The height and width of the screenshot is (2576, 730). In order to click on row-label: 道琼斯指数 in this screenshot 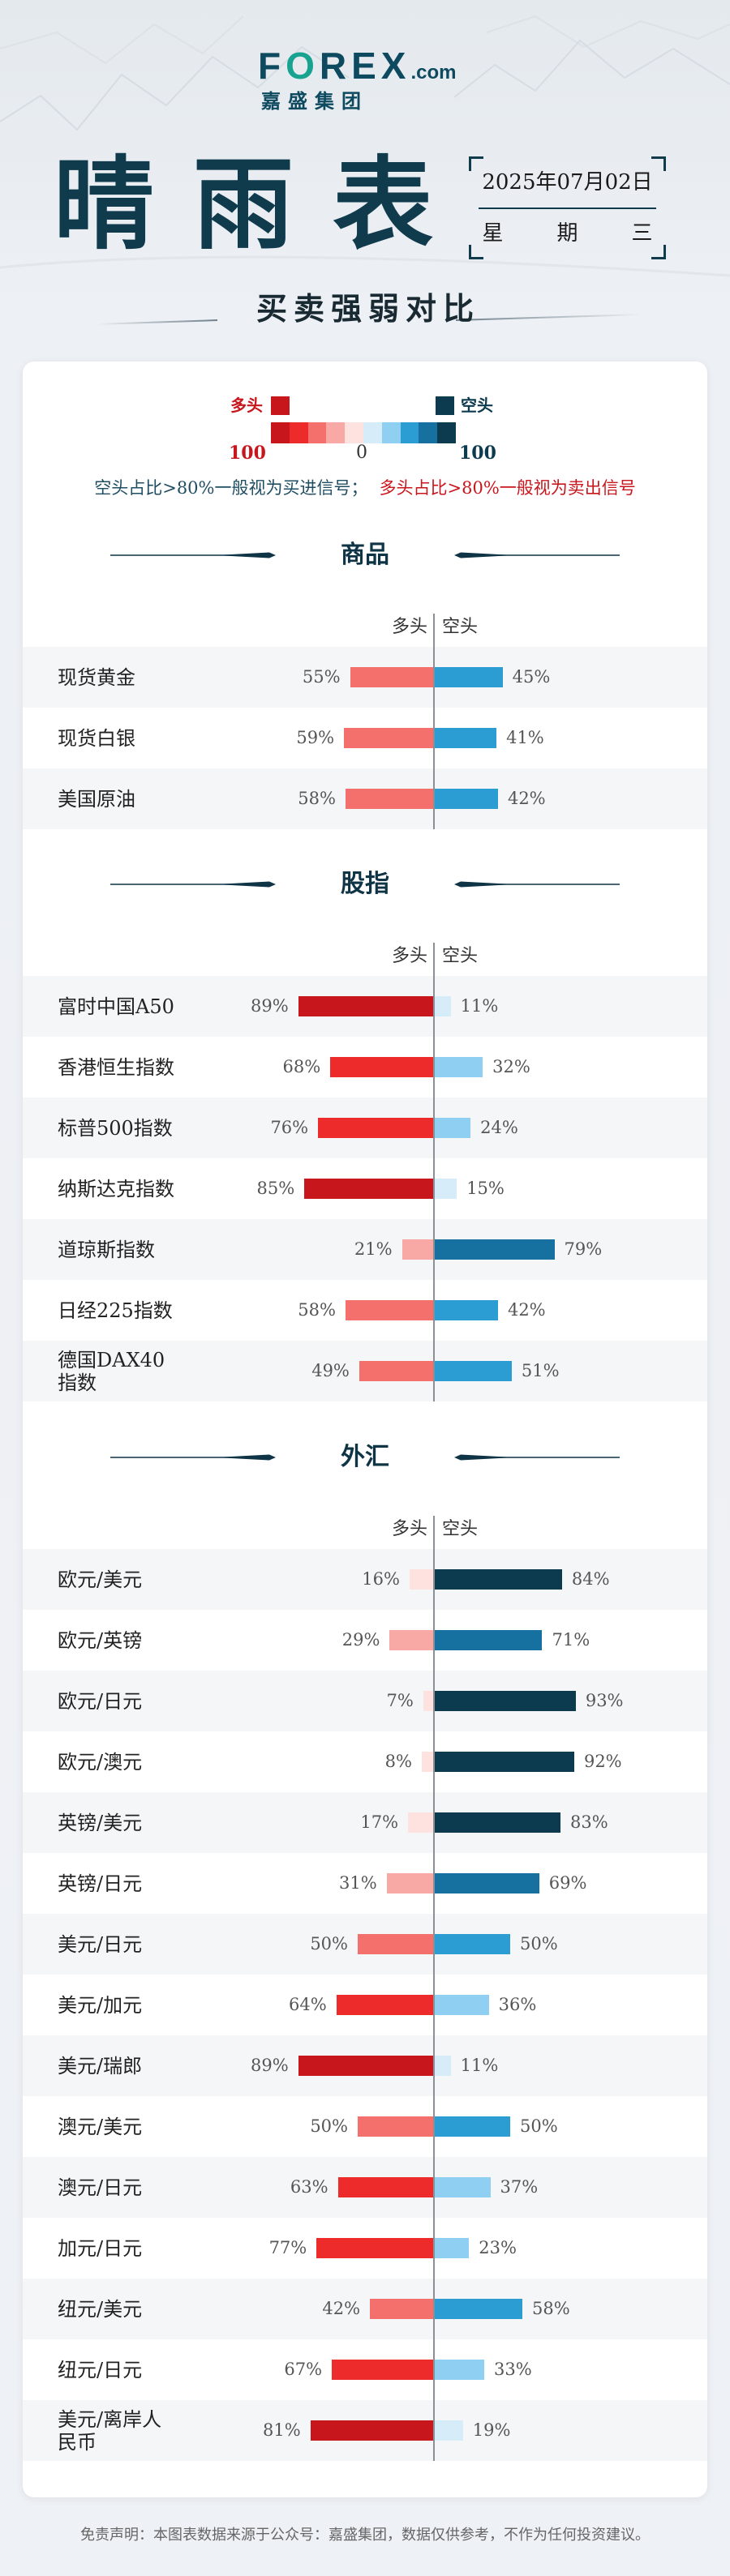, I will do `click(106, 1249)`.